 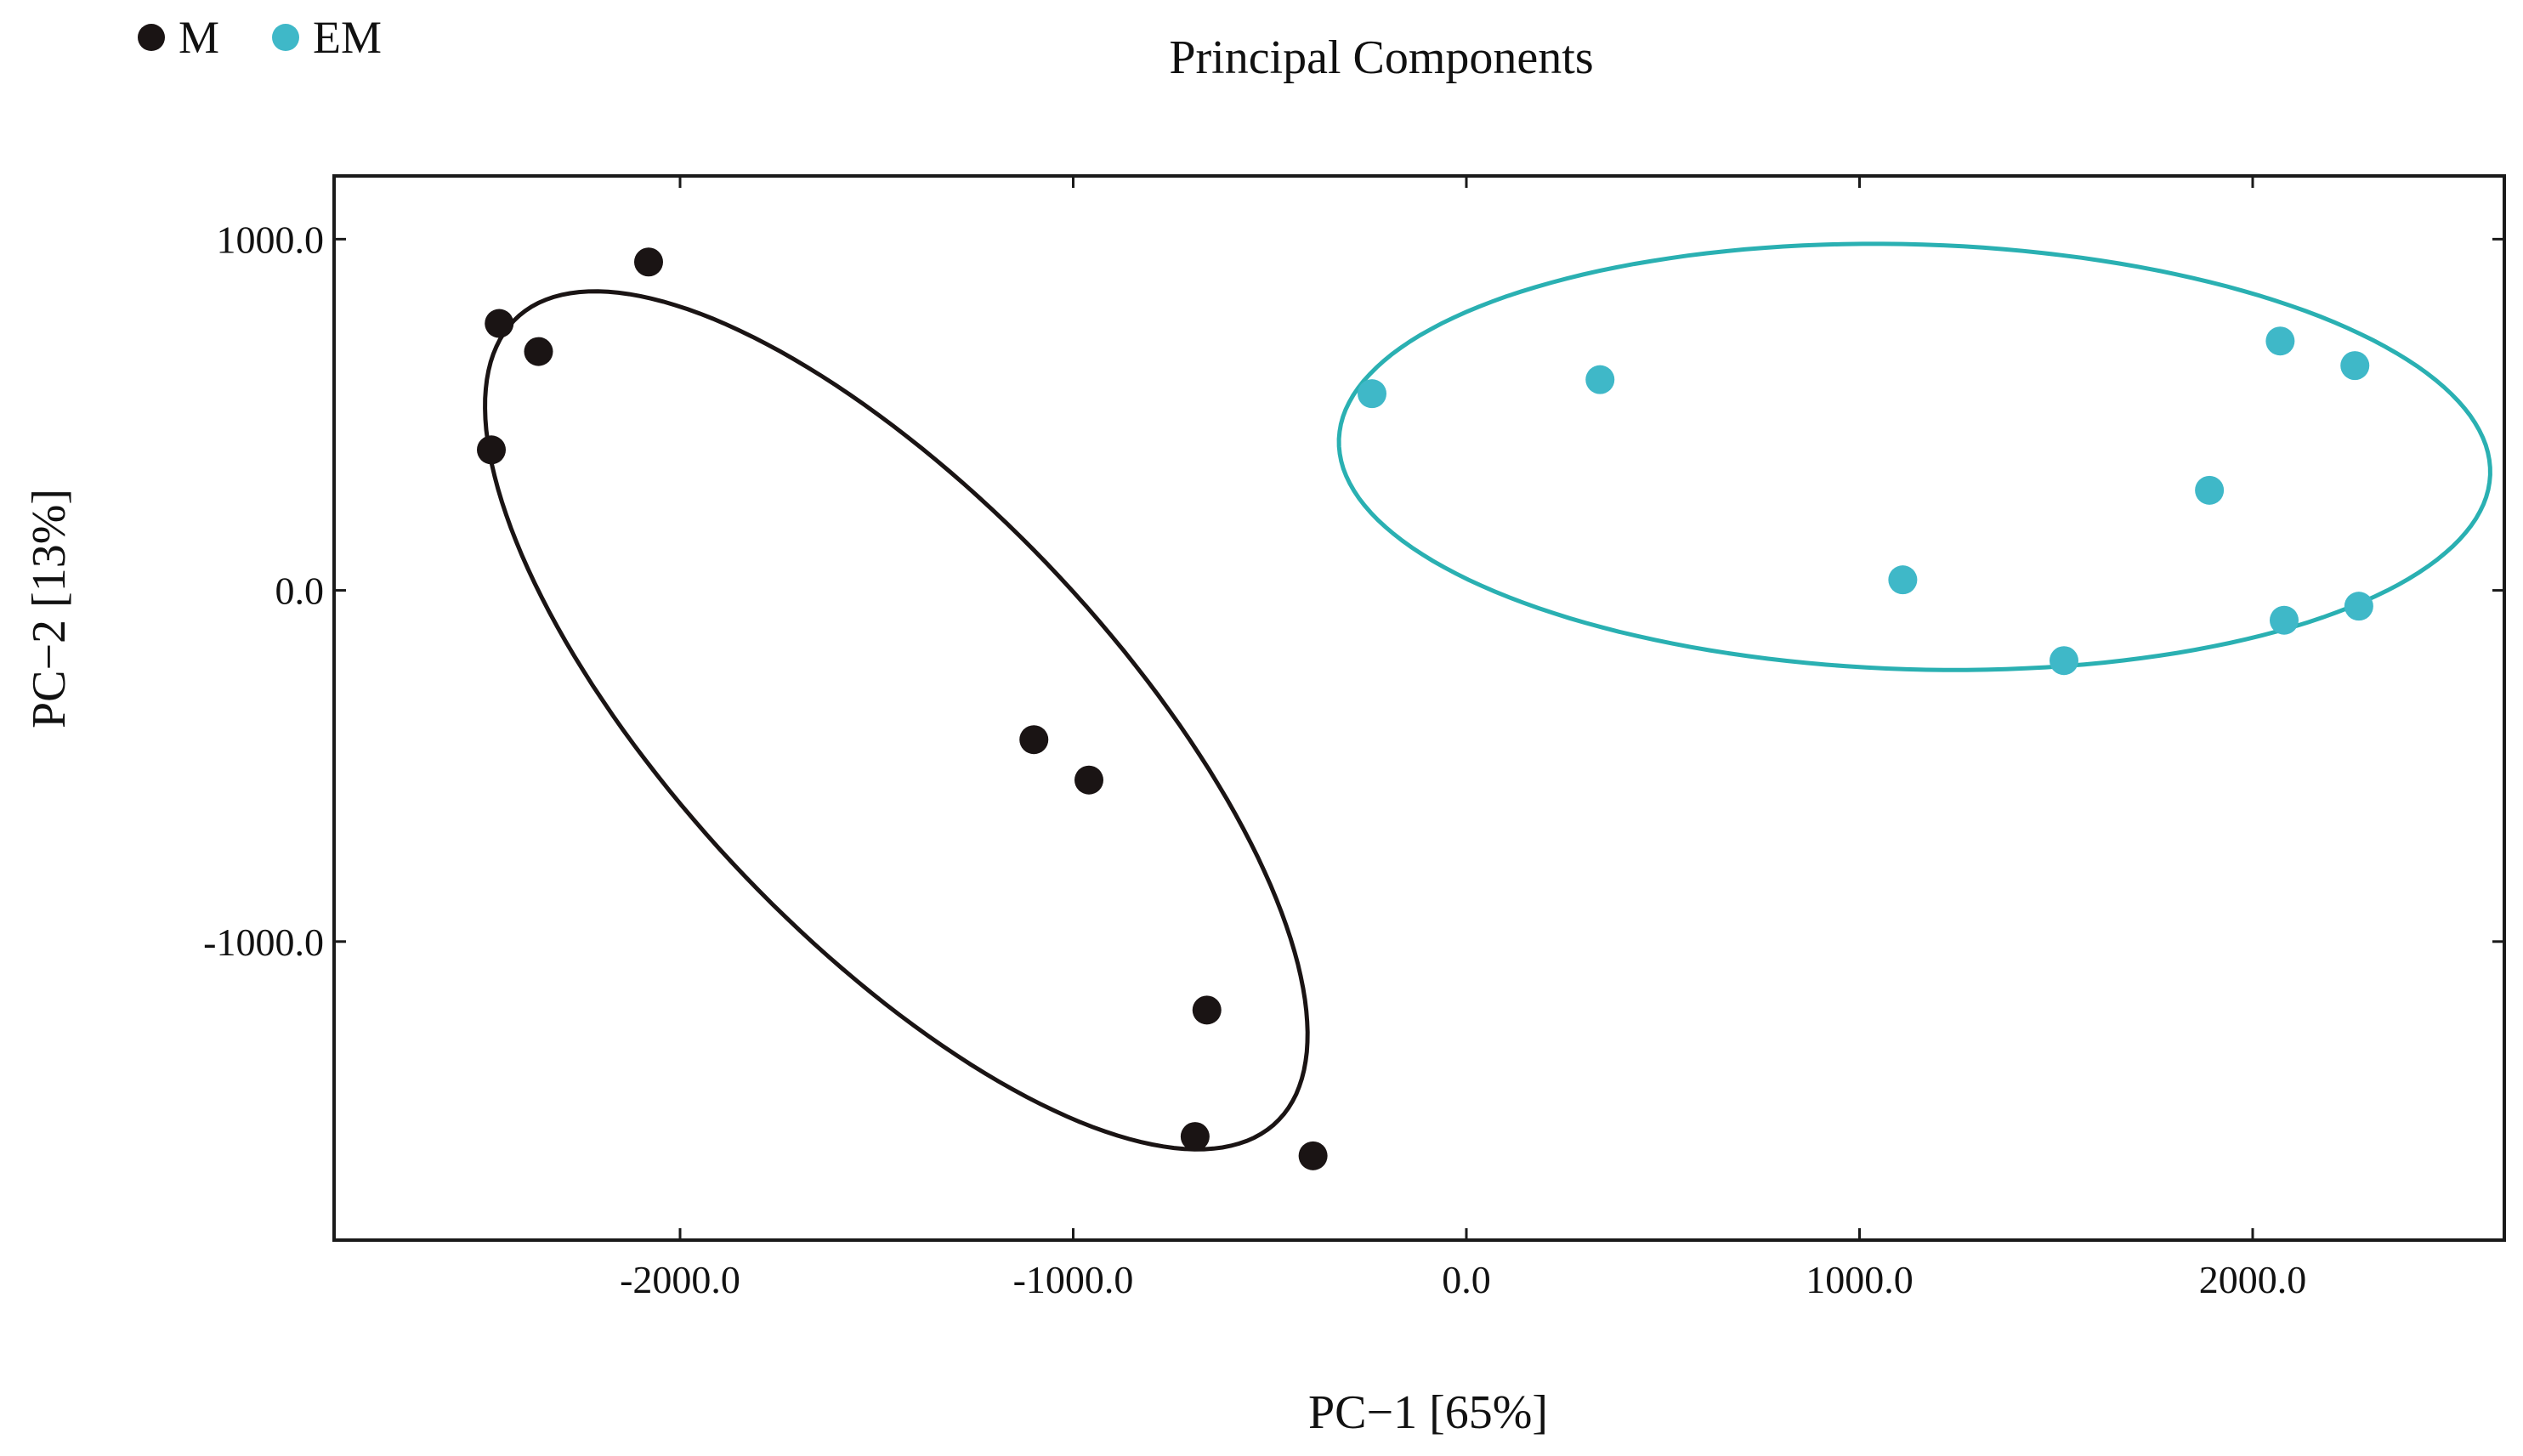 What do you see at coordinates (260, 37) in the screenshot?
I see `legend: M EM` at bounding box center [260, 37].